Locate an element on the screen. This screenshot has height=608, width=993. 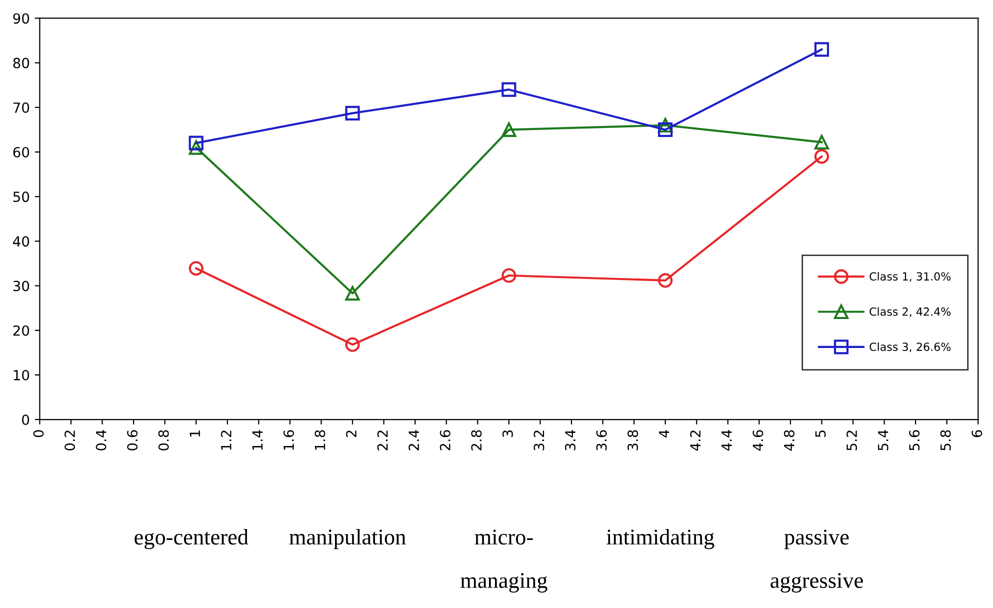
x-tick-label: 2.6 is located at coordinates (445, 440).